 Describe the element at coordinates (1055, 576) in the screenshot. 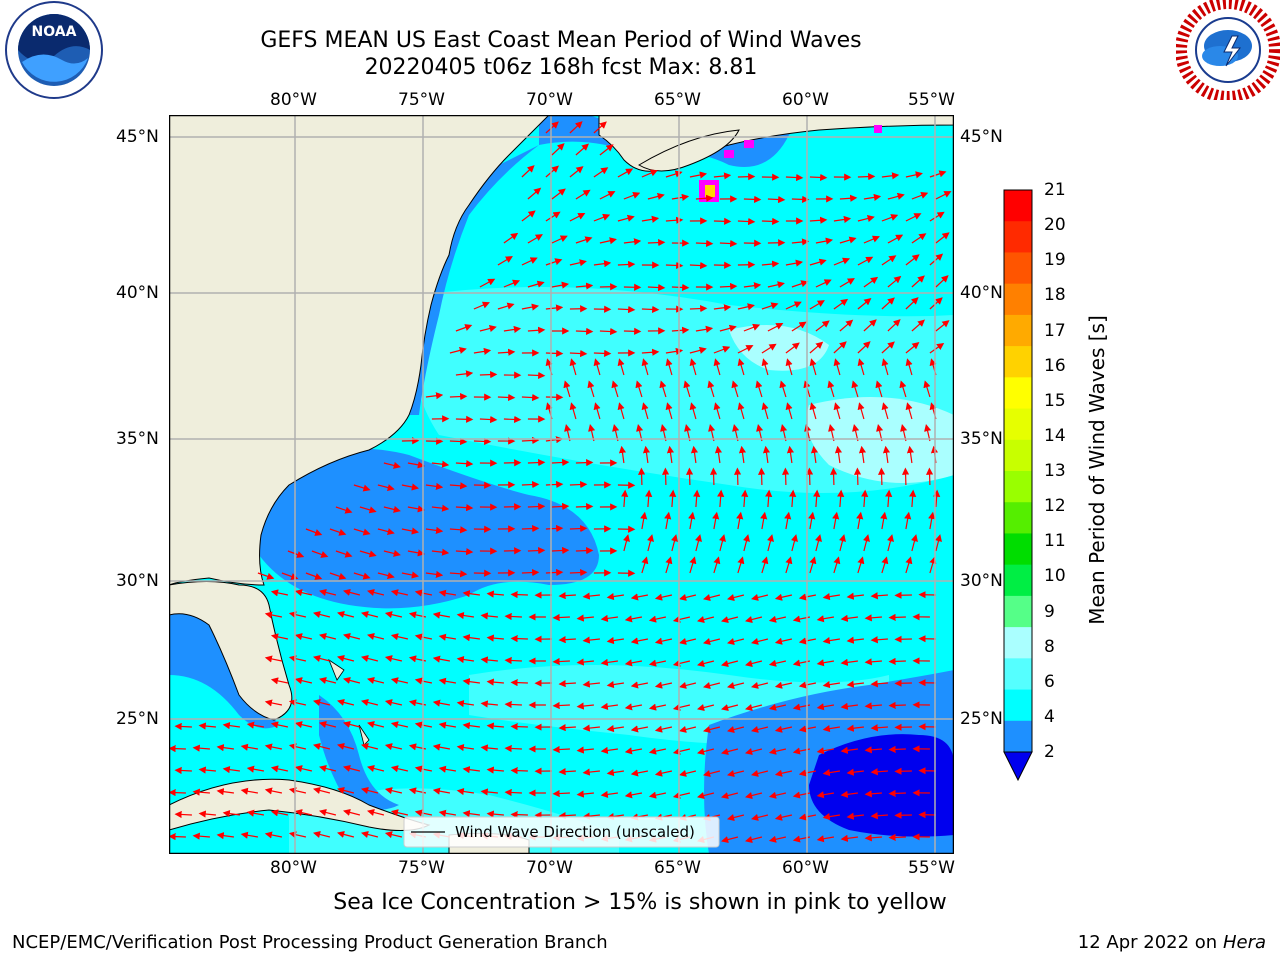

I see `colorbar-tick-label: 10` at that location.